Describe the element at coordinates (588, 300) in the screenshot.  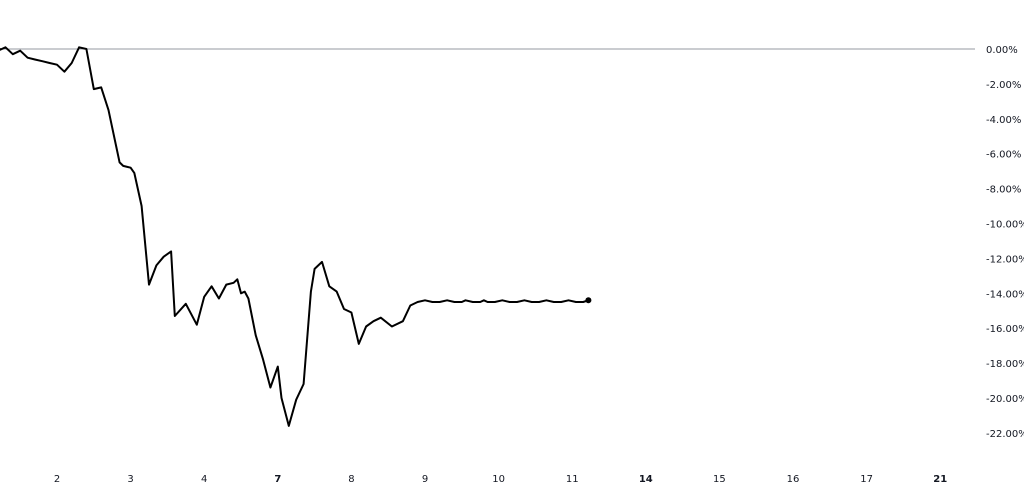
I see `last-point-marker` at that location.